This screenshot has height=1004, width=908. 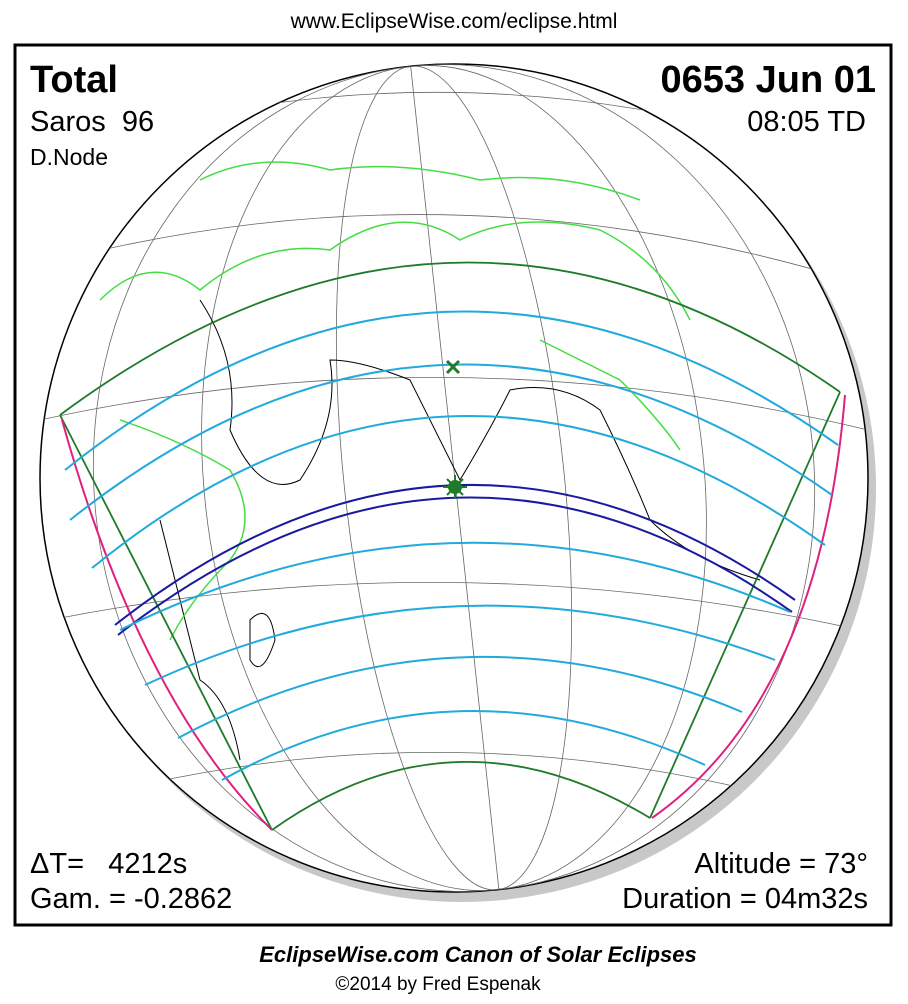 What do you see at coordinates (69, 157) in the screenshot?
I see `node: D.Node` at bounding box center [69, 157].